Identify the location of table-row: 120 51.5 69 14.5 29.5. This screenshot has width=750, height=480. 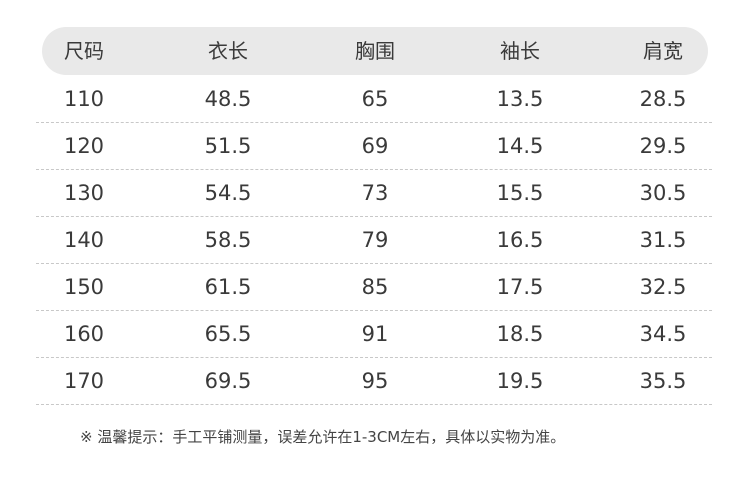
(375, 146).